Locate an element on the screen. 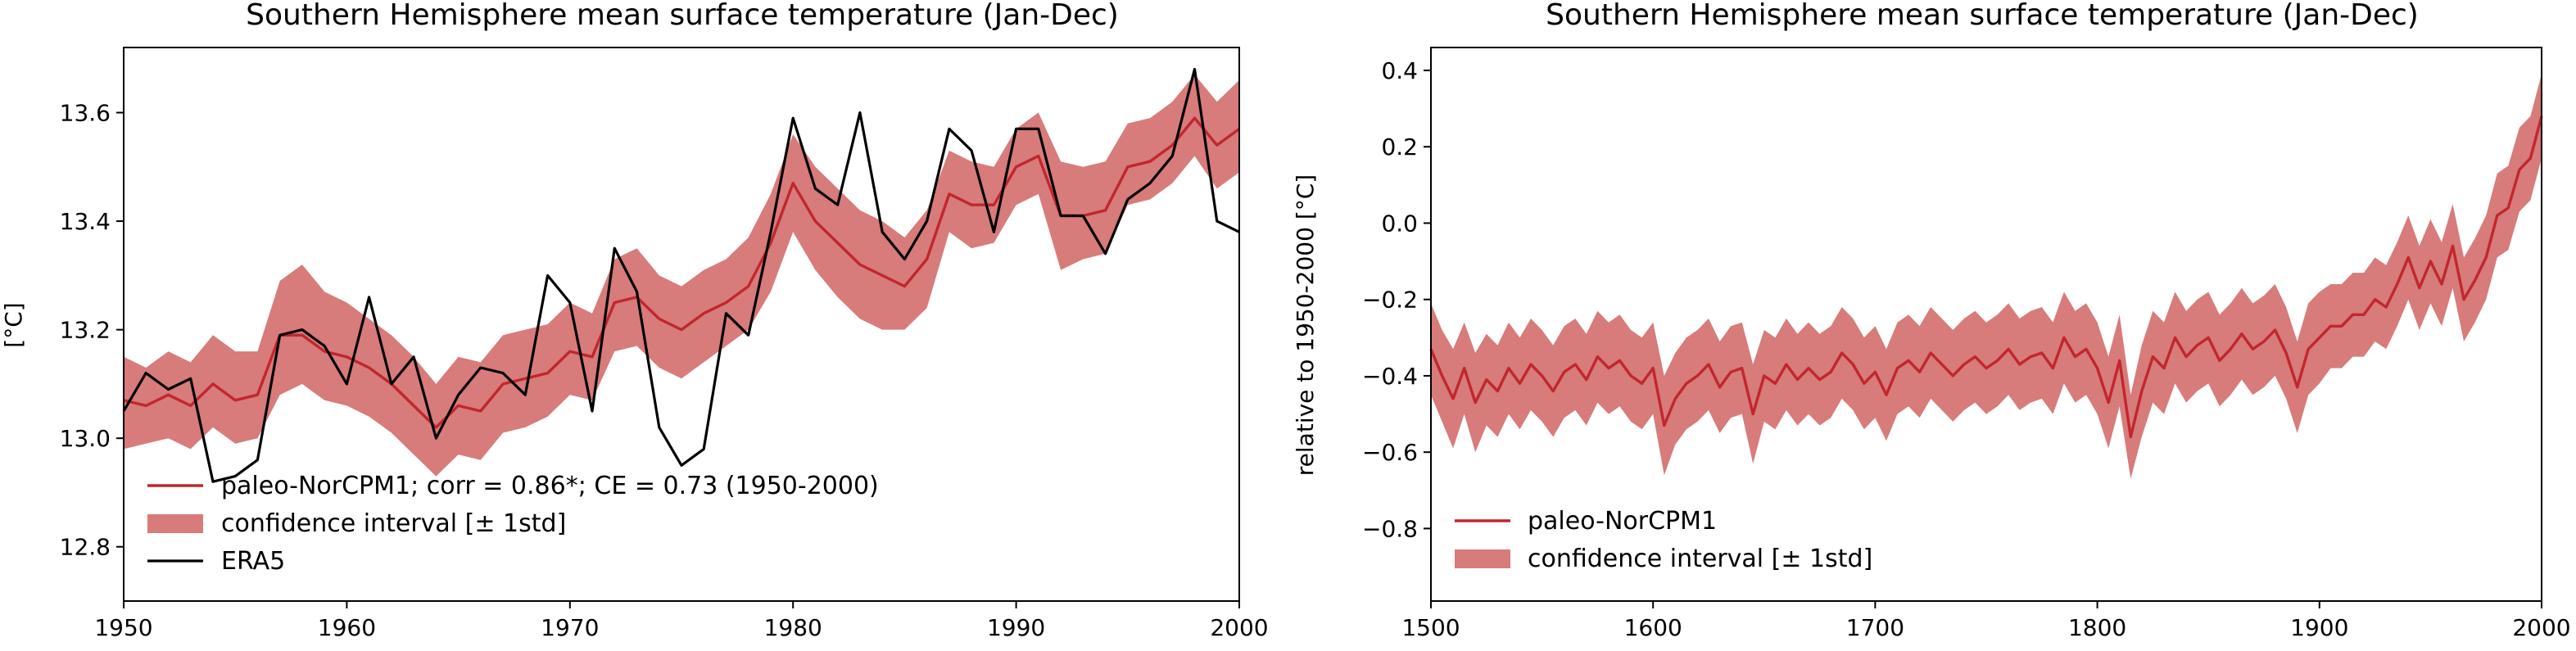 This screenshot has height=651, width=2576. y-tick-label: 13.0 is located at coordinates (85, 438).